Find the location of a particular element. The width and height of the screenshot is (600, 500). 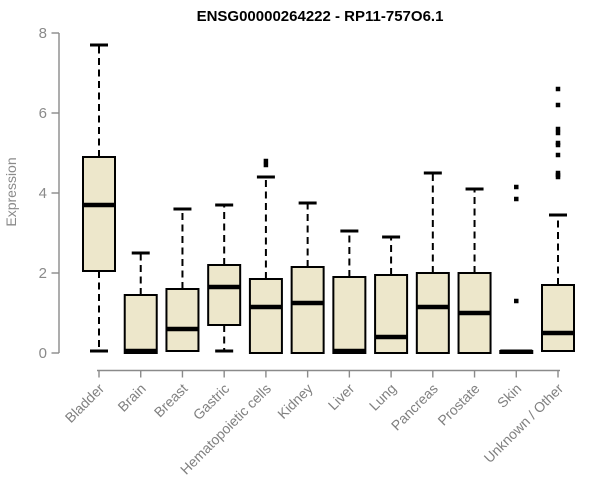

box-group-bladder is located at coordinates (99, 198).